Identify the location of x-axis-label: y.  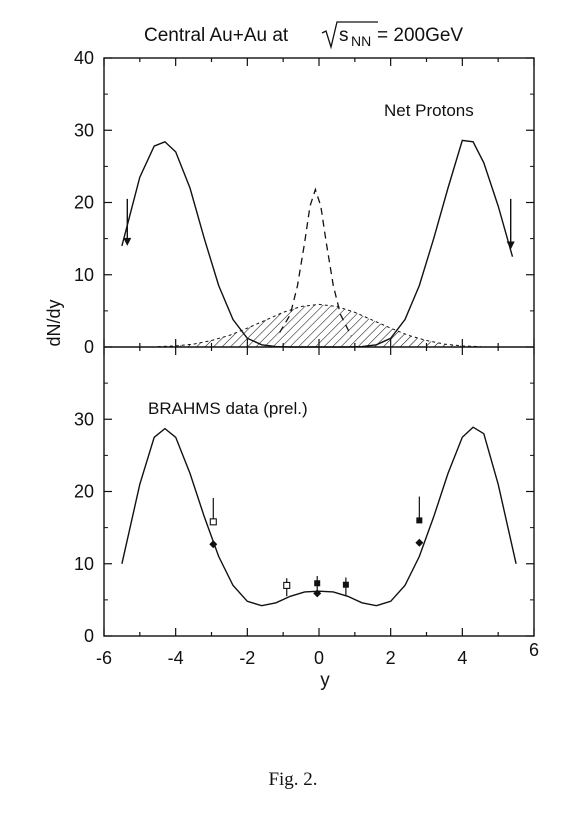
(325, 680).